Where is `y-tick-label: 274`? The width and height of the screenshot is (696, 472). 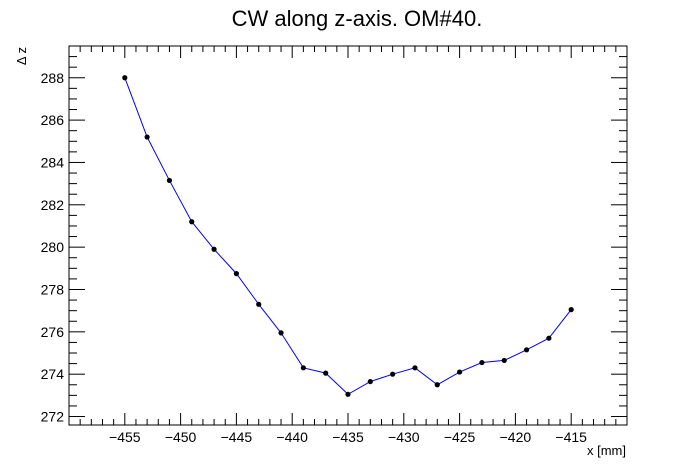 y-tick-label: 274 is located at coordinates (53, 374).